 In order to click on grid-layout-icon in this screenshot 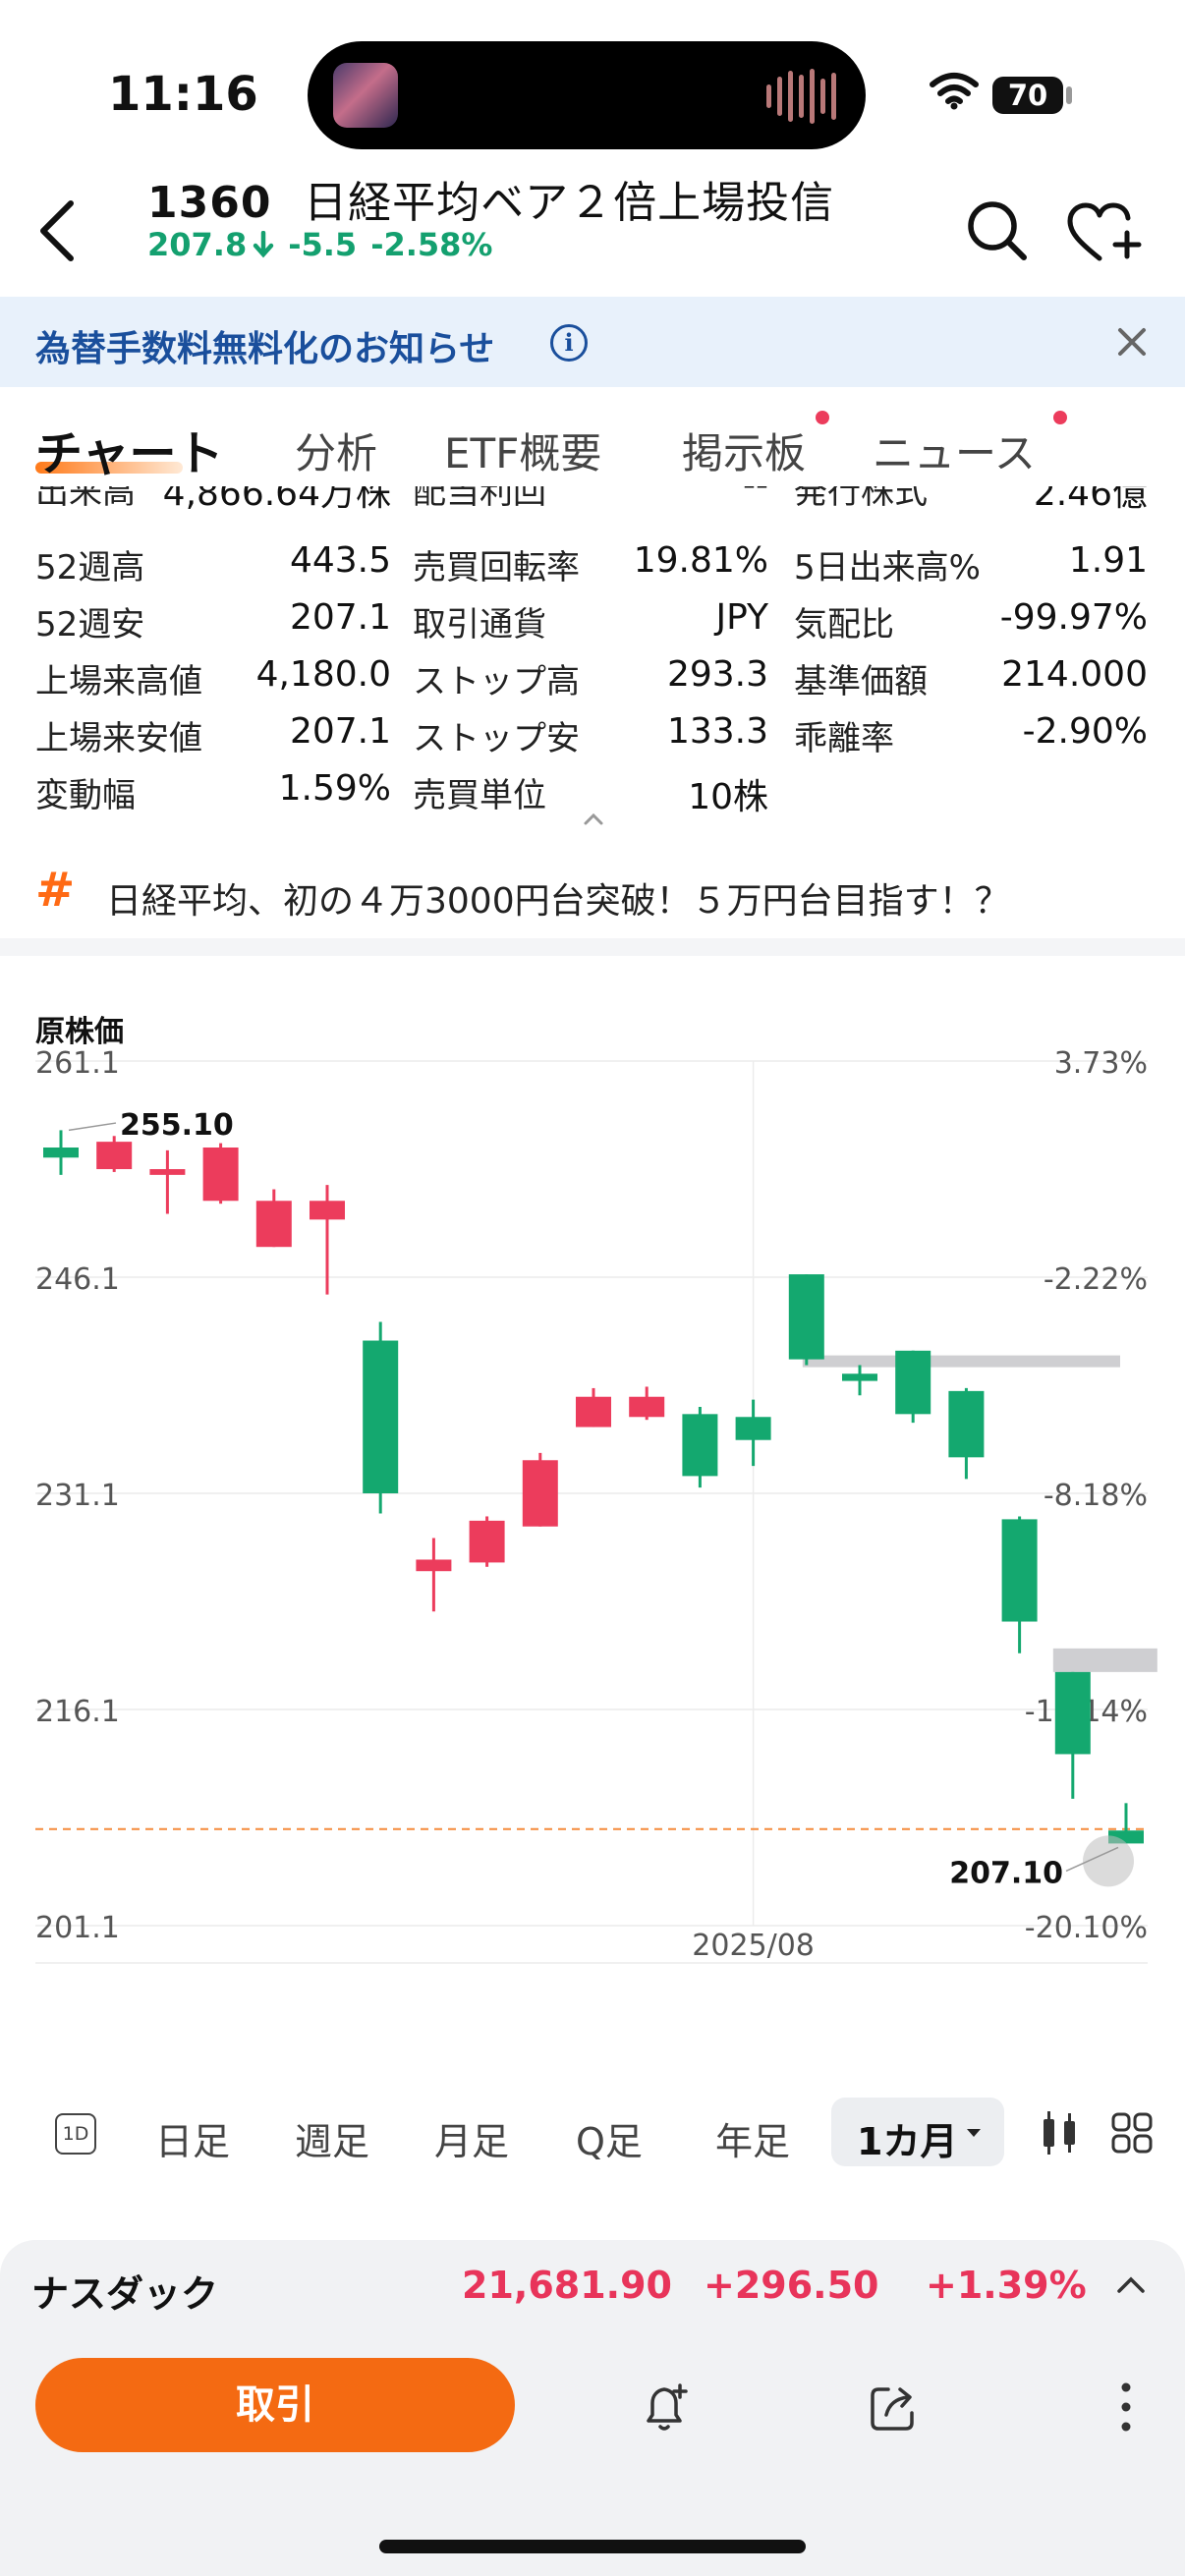, I will do `click(1132, 2133)`.